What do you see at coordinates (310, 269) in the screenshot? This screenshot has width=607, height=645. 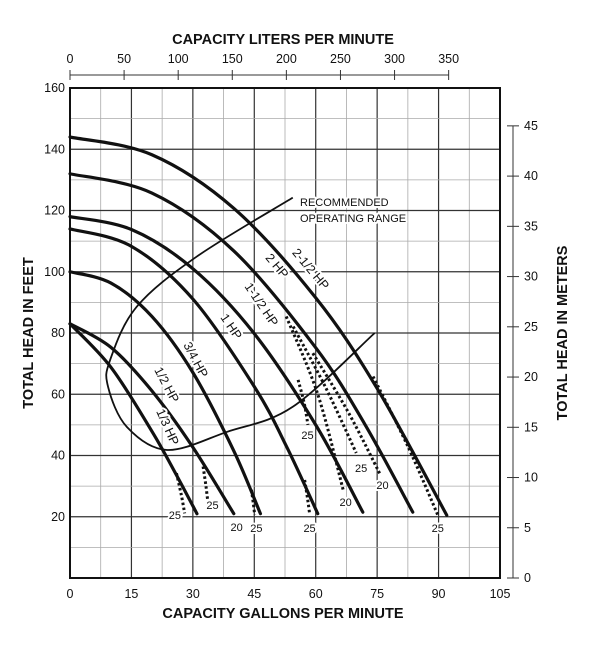 I see `hp-label: 2-1/2 HP` at bounding box center [310, 269].